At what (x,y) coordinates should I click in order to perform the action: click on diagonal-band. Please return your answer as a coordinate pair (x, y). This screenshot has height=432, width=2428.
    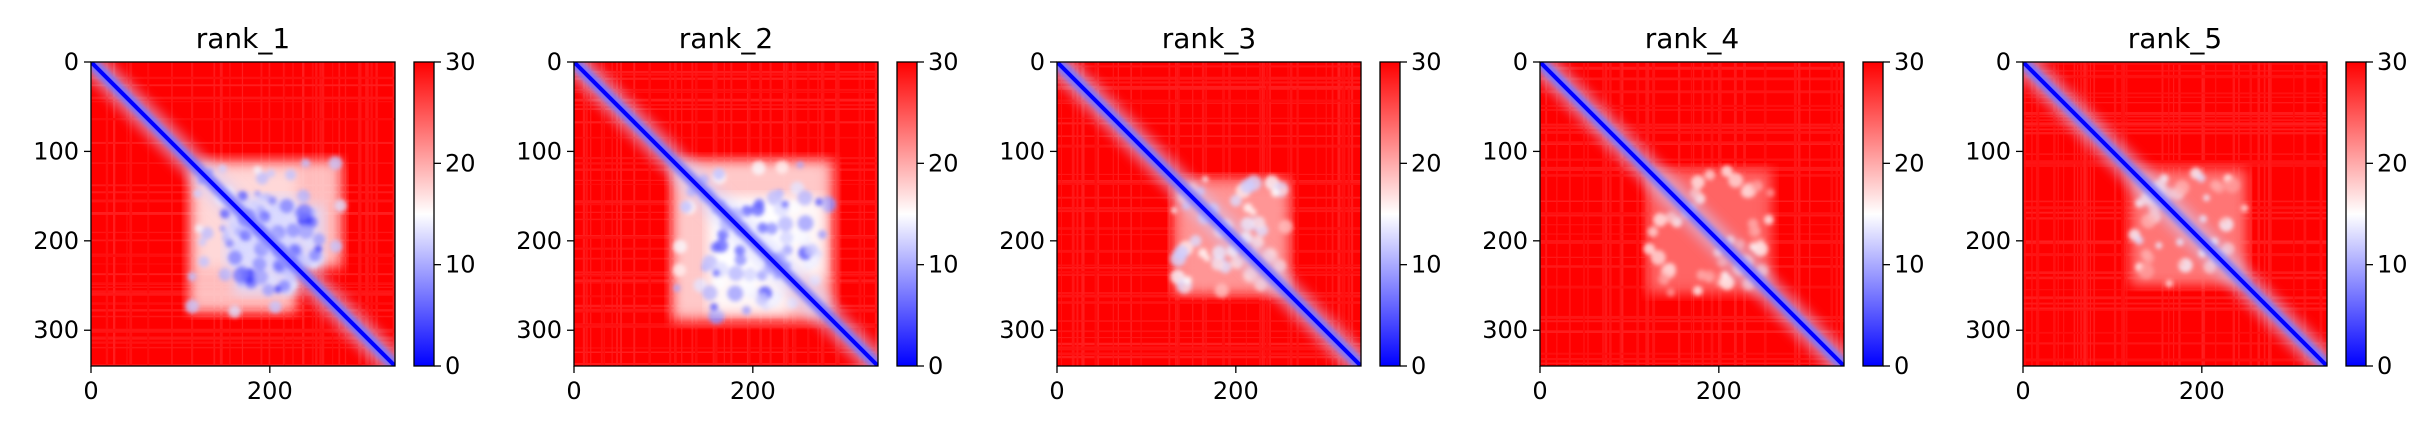
    Looking at the image, I should click on (1692, 214).